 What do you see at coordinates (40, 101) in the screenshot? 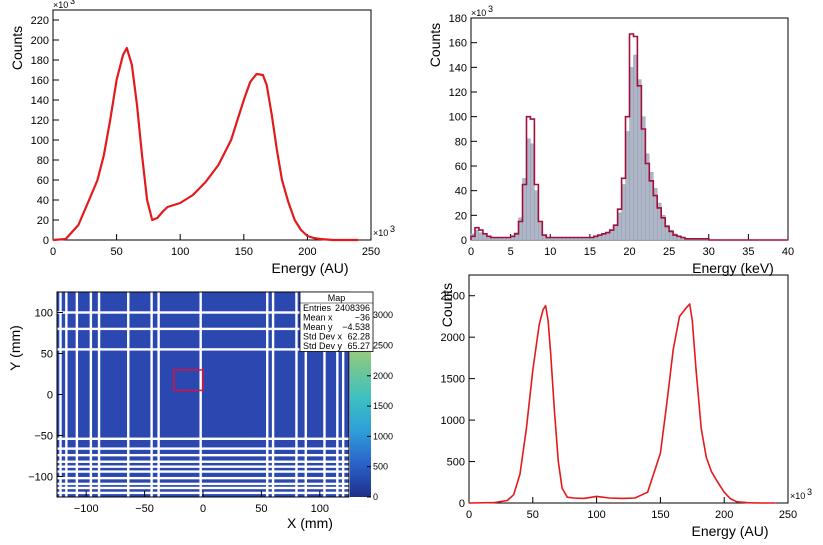
I see `energy-spectrum-au-y-tick-label-7: 140` at bounding box center [40, 101].